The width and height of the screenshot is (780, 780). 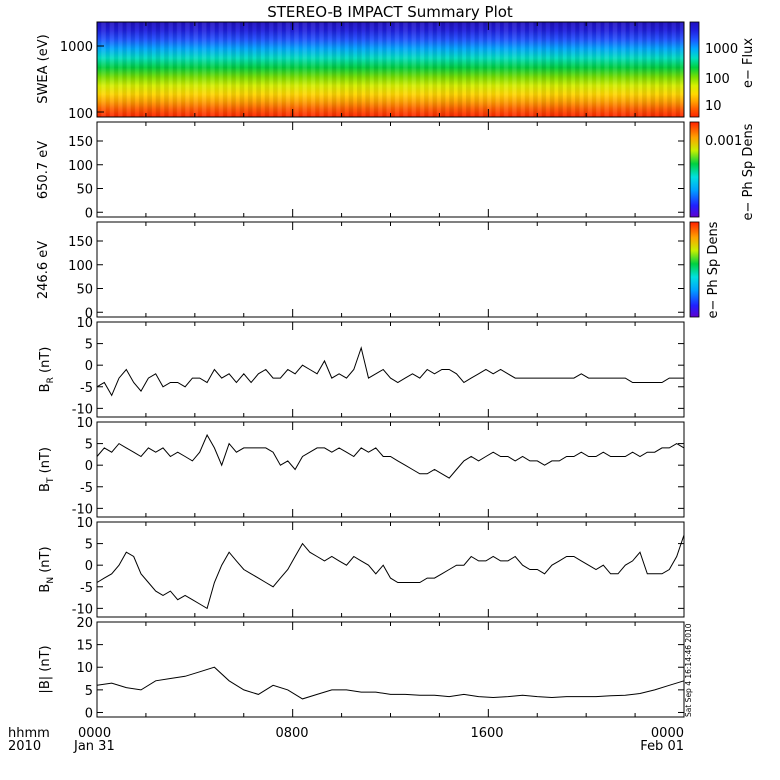 What do you see at coordinates (47, 569) in the screenshot?
I see `y-axis-label: BN (nT)` at bounding box center [47, 569].